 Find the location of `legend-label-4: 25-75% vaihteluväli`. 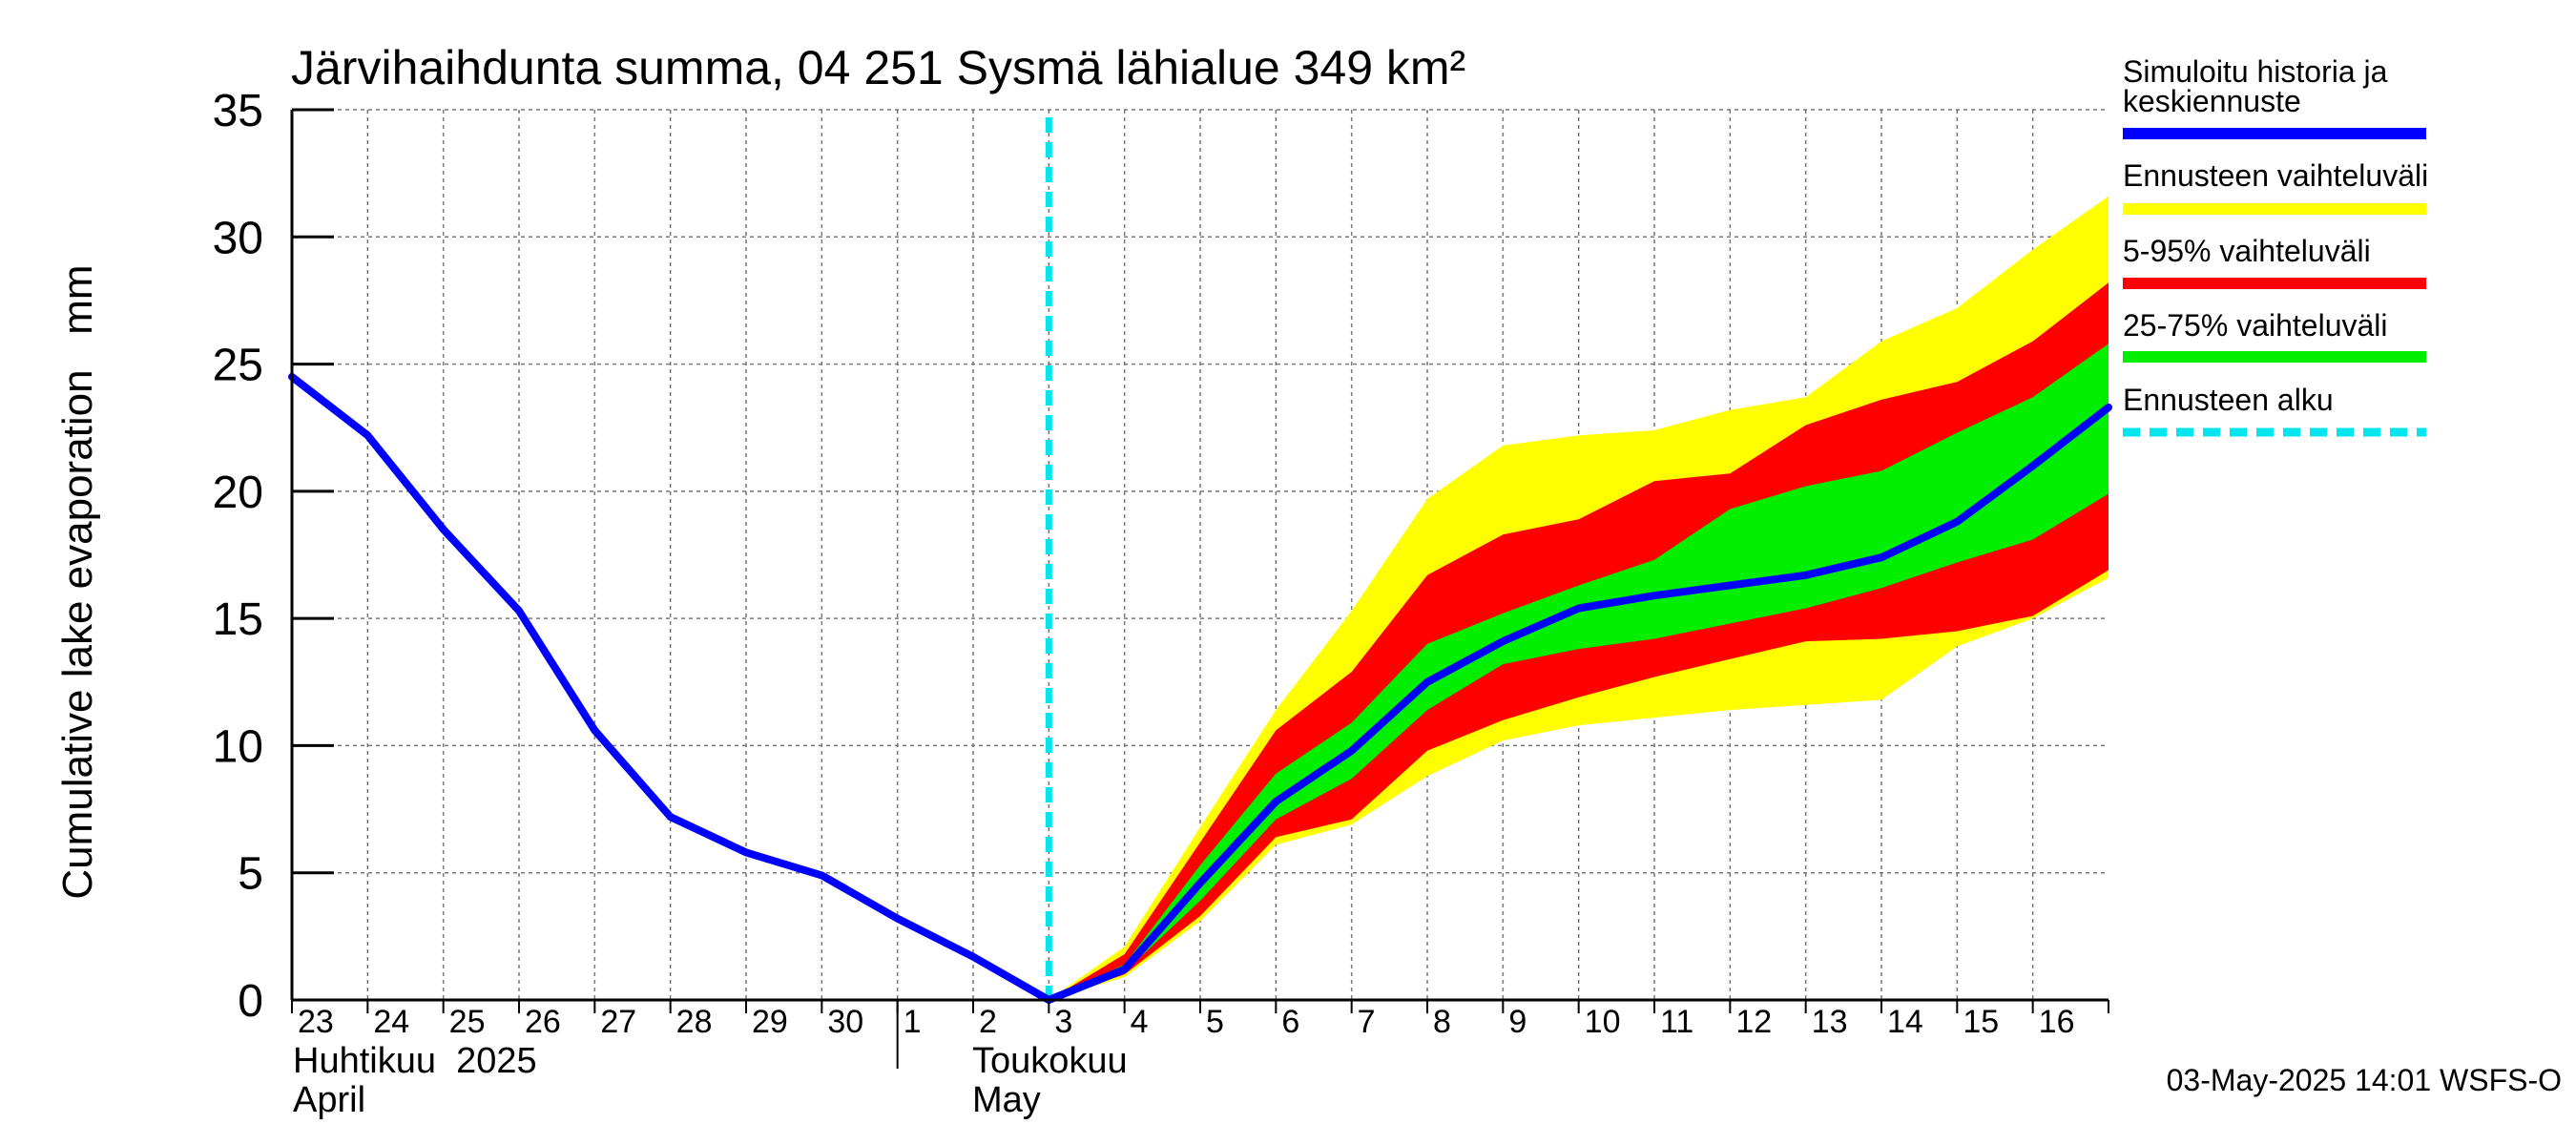

legend-label-4: 25-75% vaihteluväli is located at coordinates (2255, 325).